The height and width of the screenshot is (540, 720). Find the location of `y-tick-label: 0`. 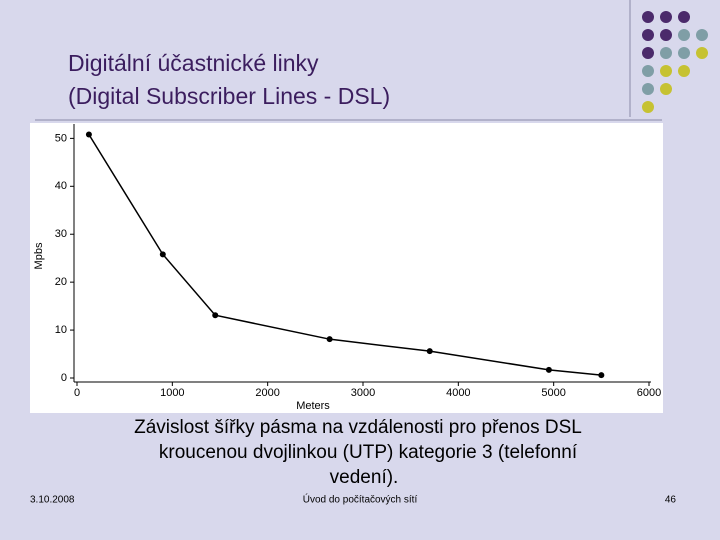

y-tick-label: 0 is located at coordinates (64, 378).